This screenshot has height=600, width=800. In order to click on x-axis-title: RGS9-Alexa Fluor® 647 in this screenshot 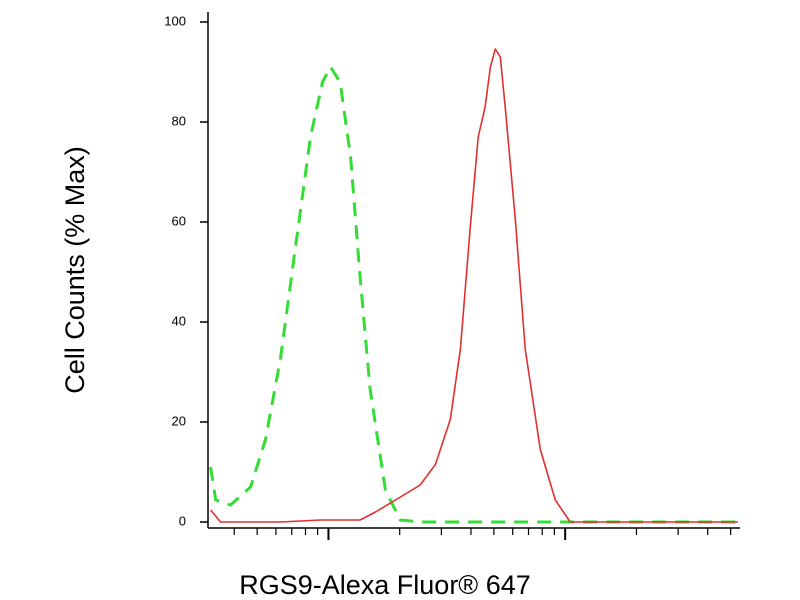, I will do `click(385, 585)`.